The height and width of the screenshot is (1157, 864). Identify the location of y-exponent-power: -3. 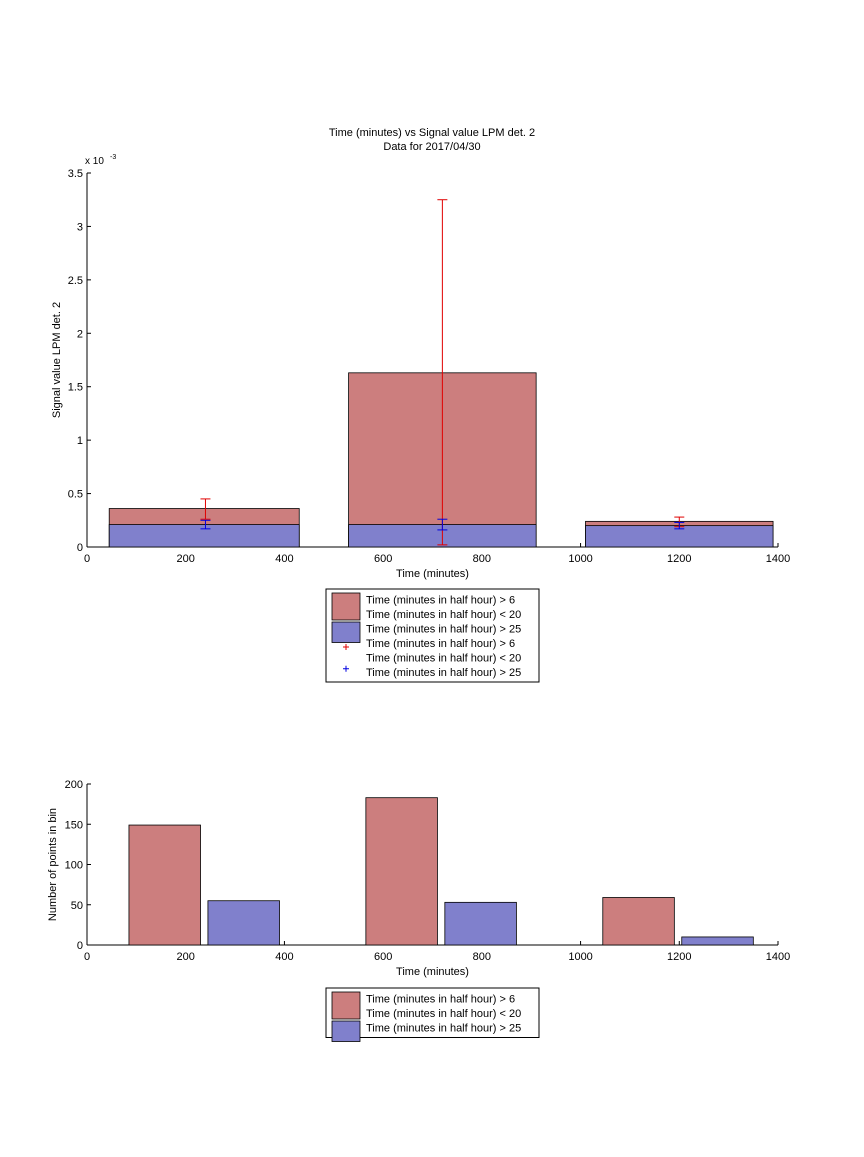
(113, 157).